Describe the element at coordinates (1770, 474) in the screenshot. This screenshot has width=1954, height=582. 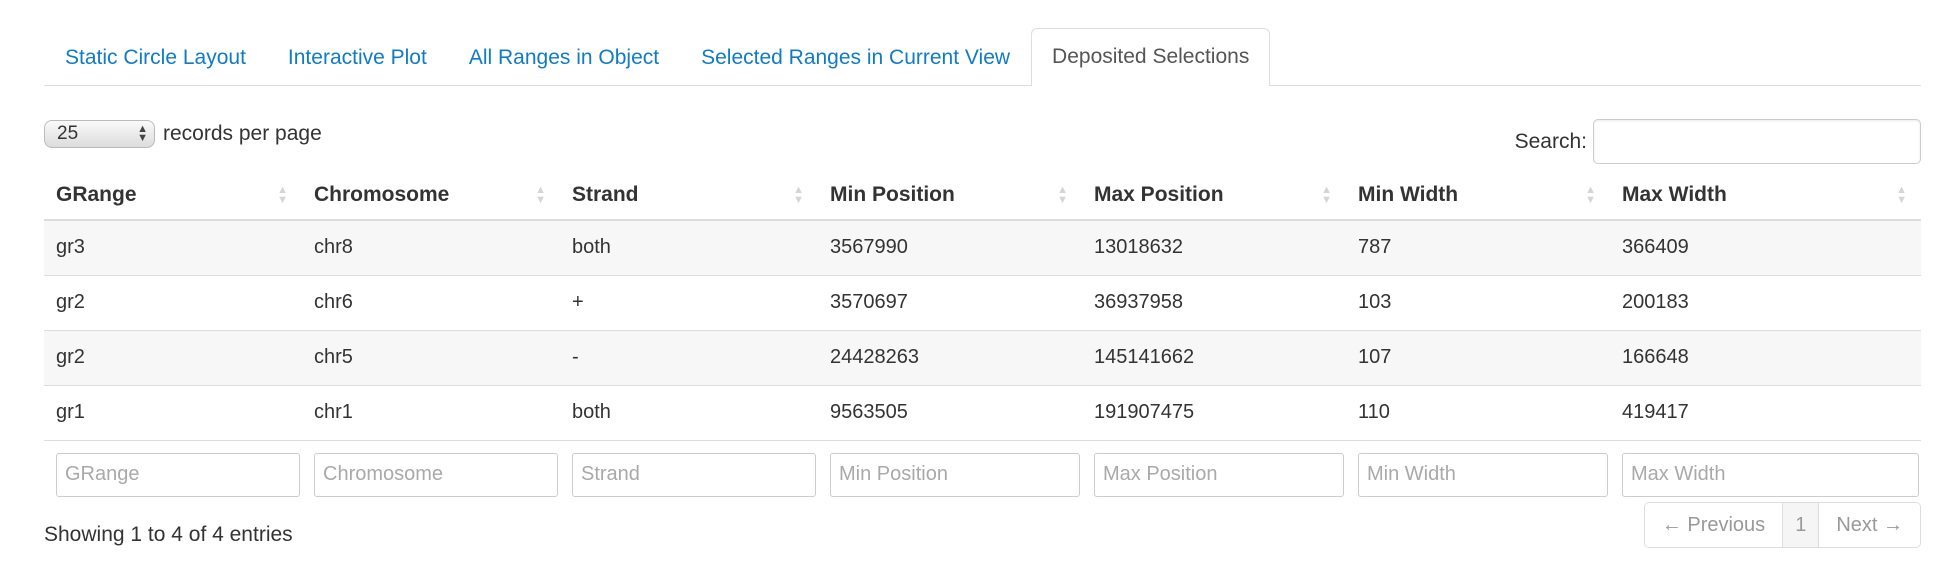
I see `filter-input-max-width` at that location.